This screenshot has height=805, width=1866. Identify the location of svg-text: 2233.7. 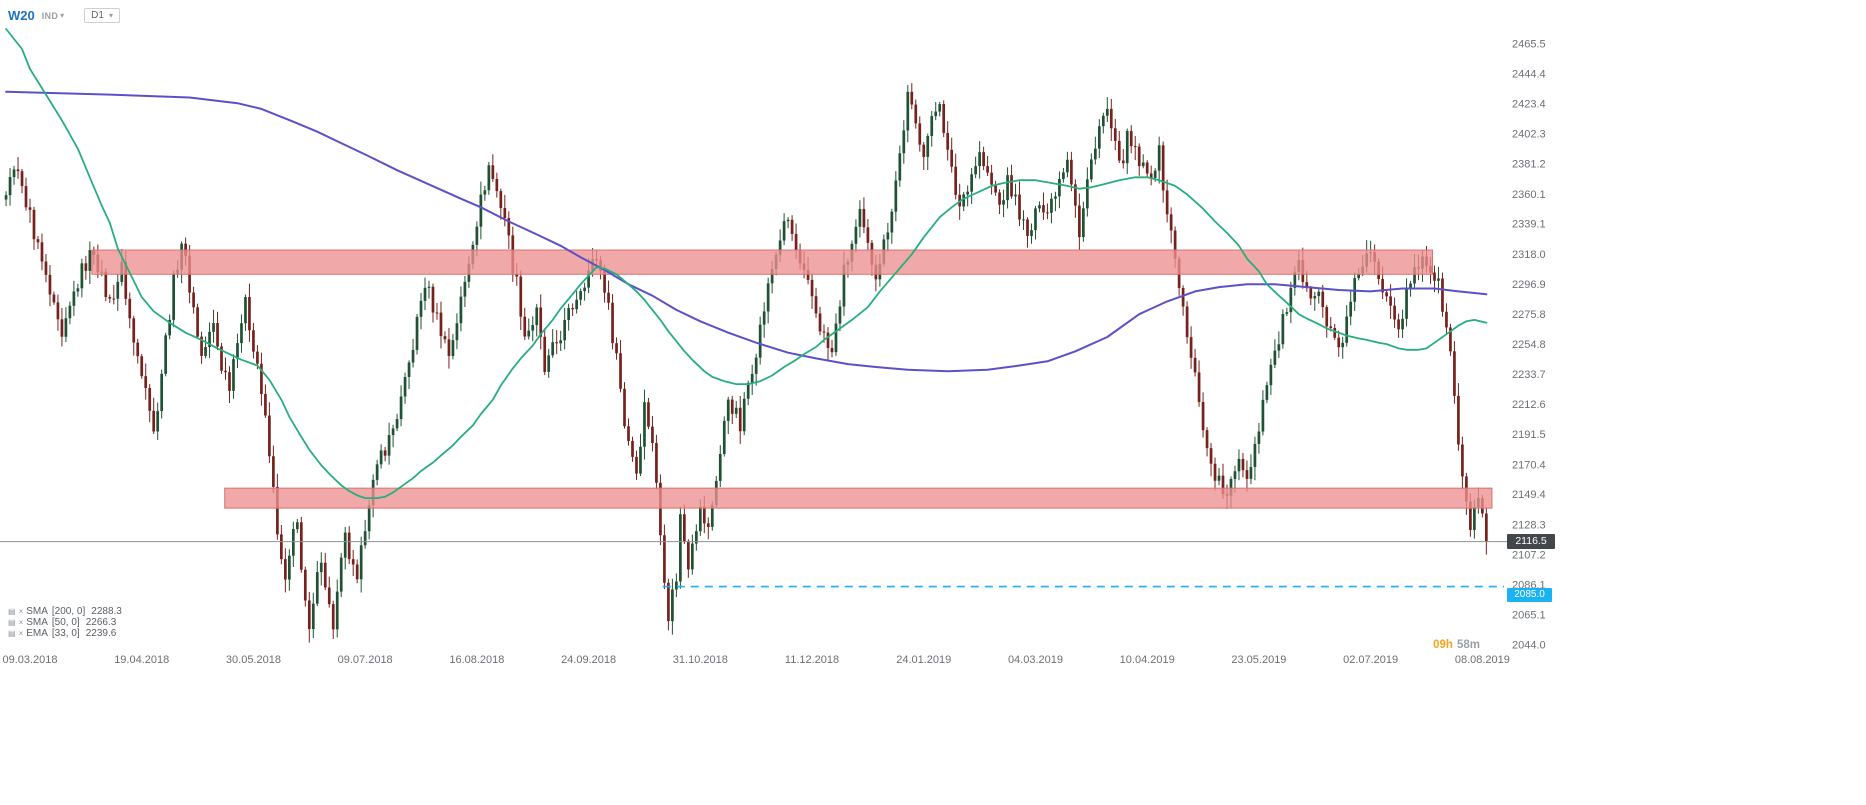
(1529, 375).